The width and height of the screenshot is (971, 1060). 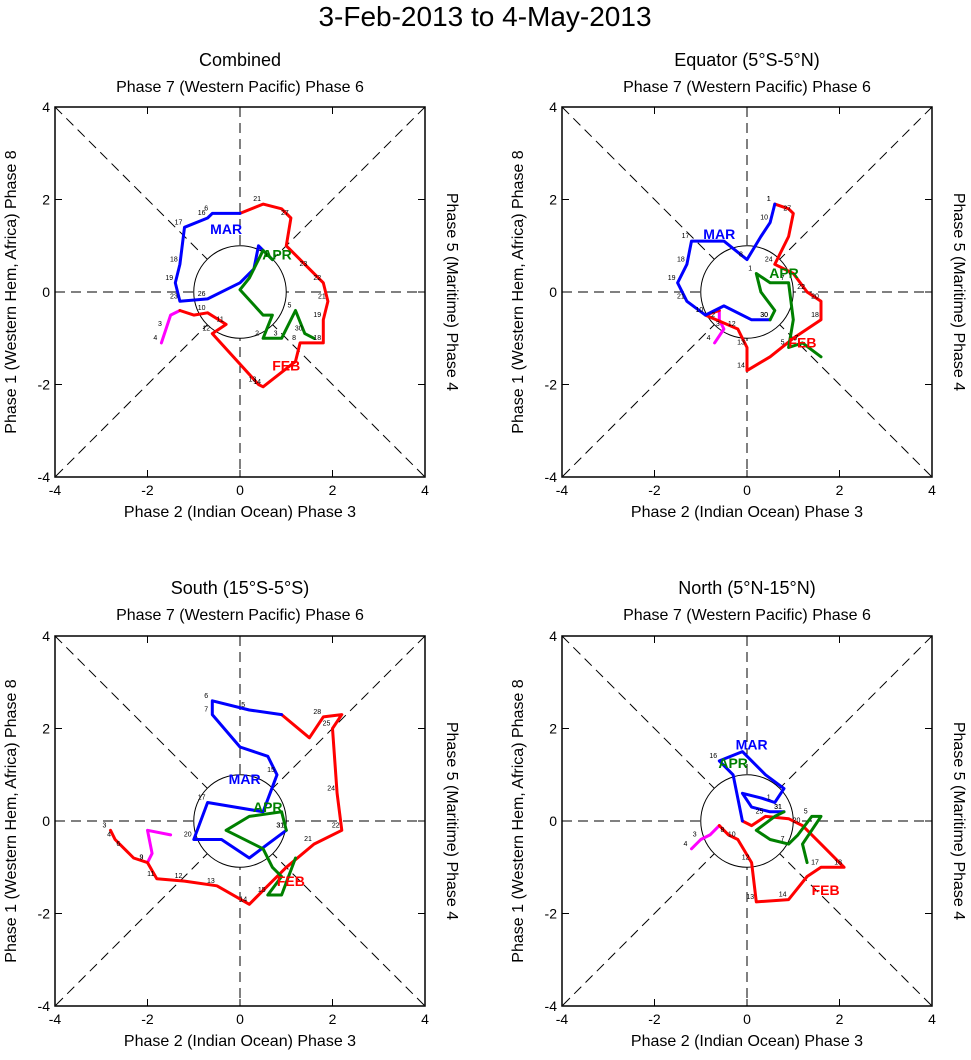 What do you see at coordinates (932, 1019) in the screenshot?
I see `panel-4-xtick-label: 4` at bounding box center [932, 1019].